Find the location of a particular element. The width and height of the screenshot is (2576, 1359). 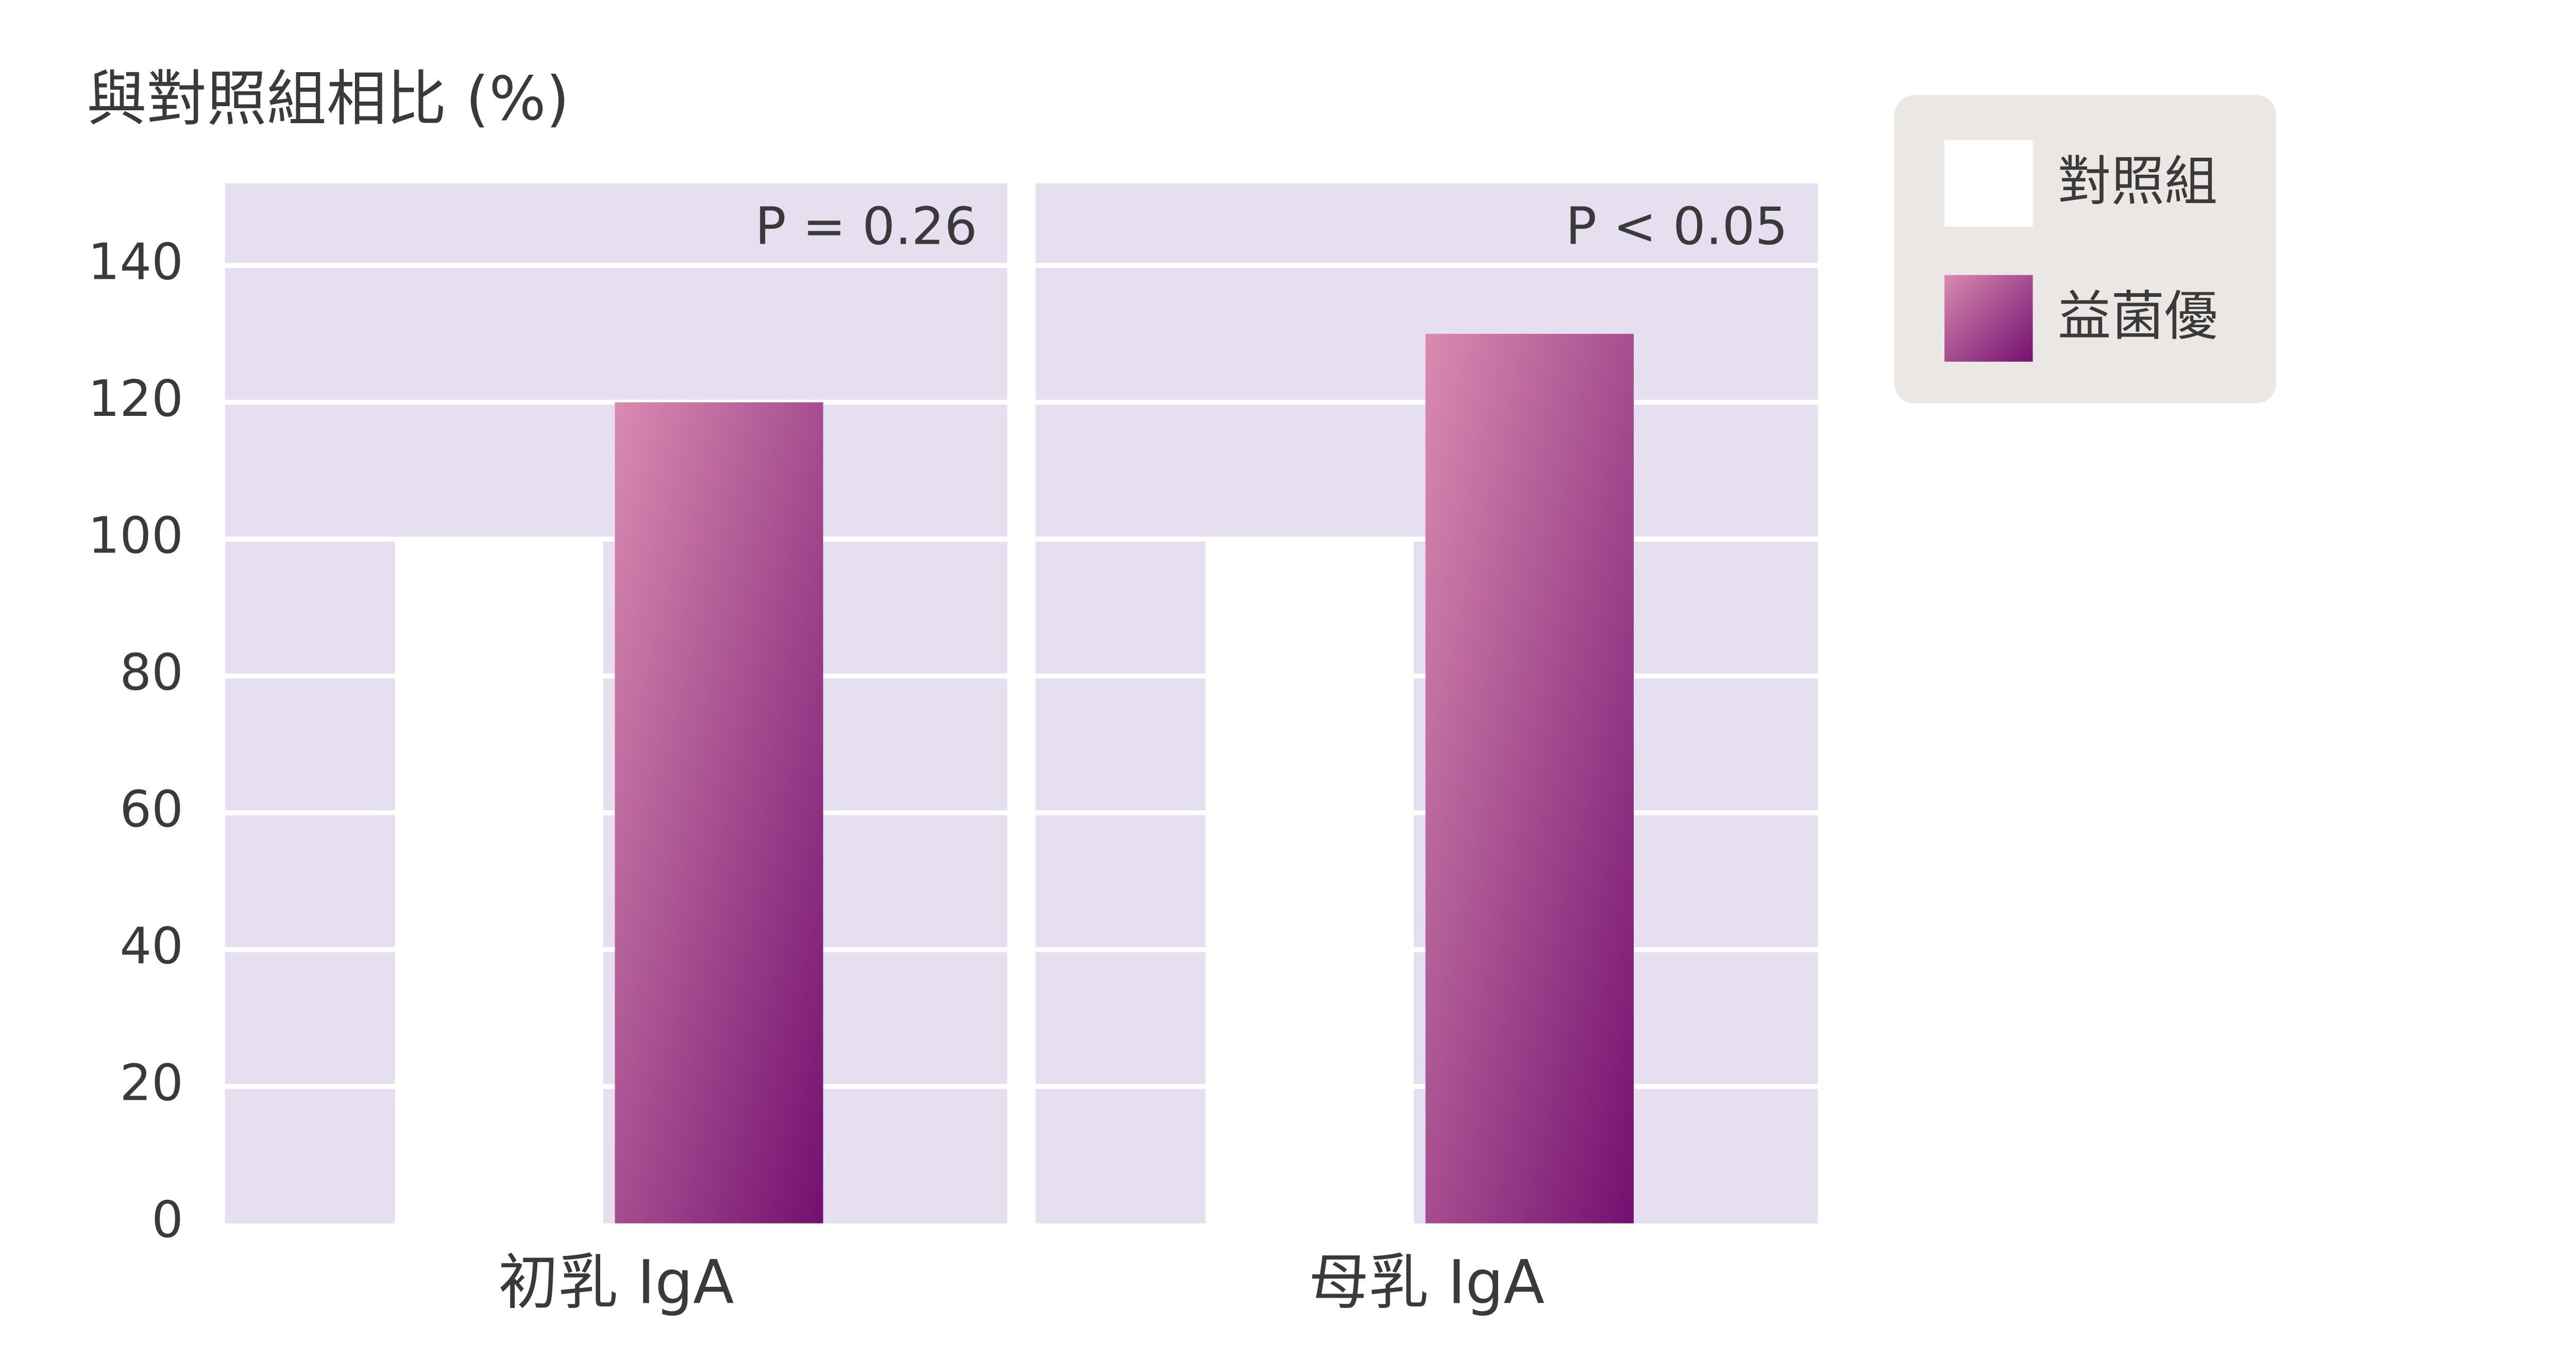

annotation: P < 0.05 is located at coordinates (1677, 226).